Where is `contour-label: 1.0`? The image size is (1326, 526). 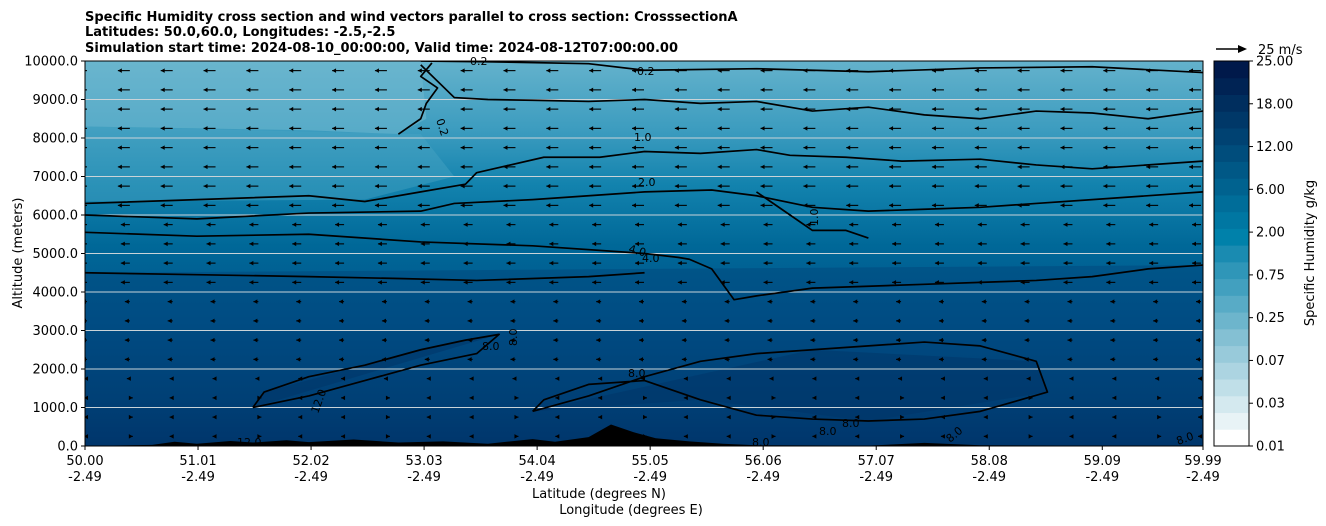
contour-label: 1.0 is located at coordinates (814, 218).